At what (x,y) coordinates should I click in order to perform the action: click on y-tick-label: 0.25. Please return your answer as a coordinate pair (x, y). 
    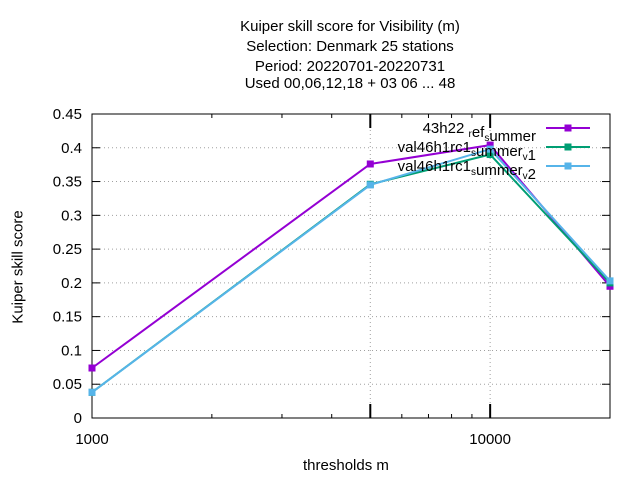
    Looking at the image, I should click on (67, 249).